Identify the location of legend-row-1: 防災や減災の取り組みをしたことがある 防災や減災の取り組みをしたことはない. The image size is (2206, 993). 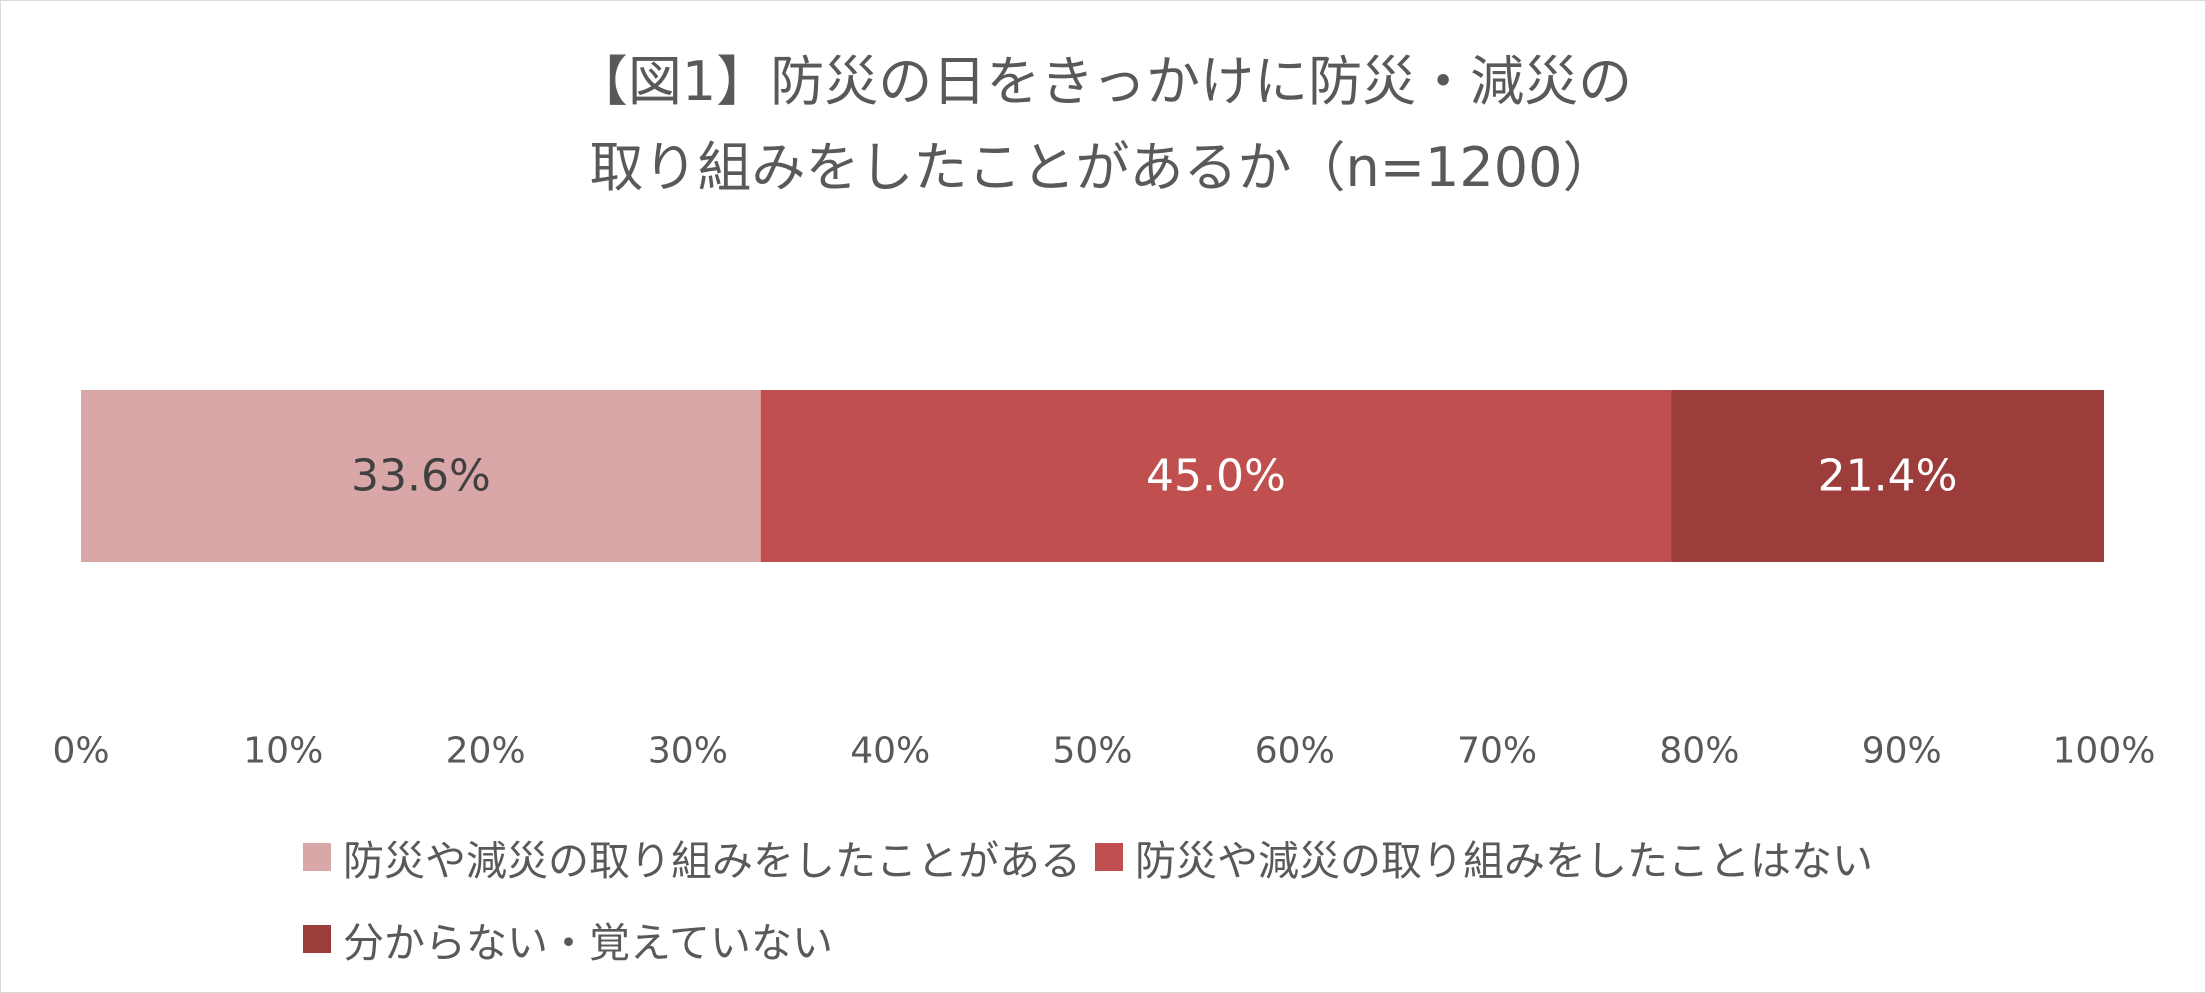
(1153, 857).